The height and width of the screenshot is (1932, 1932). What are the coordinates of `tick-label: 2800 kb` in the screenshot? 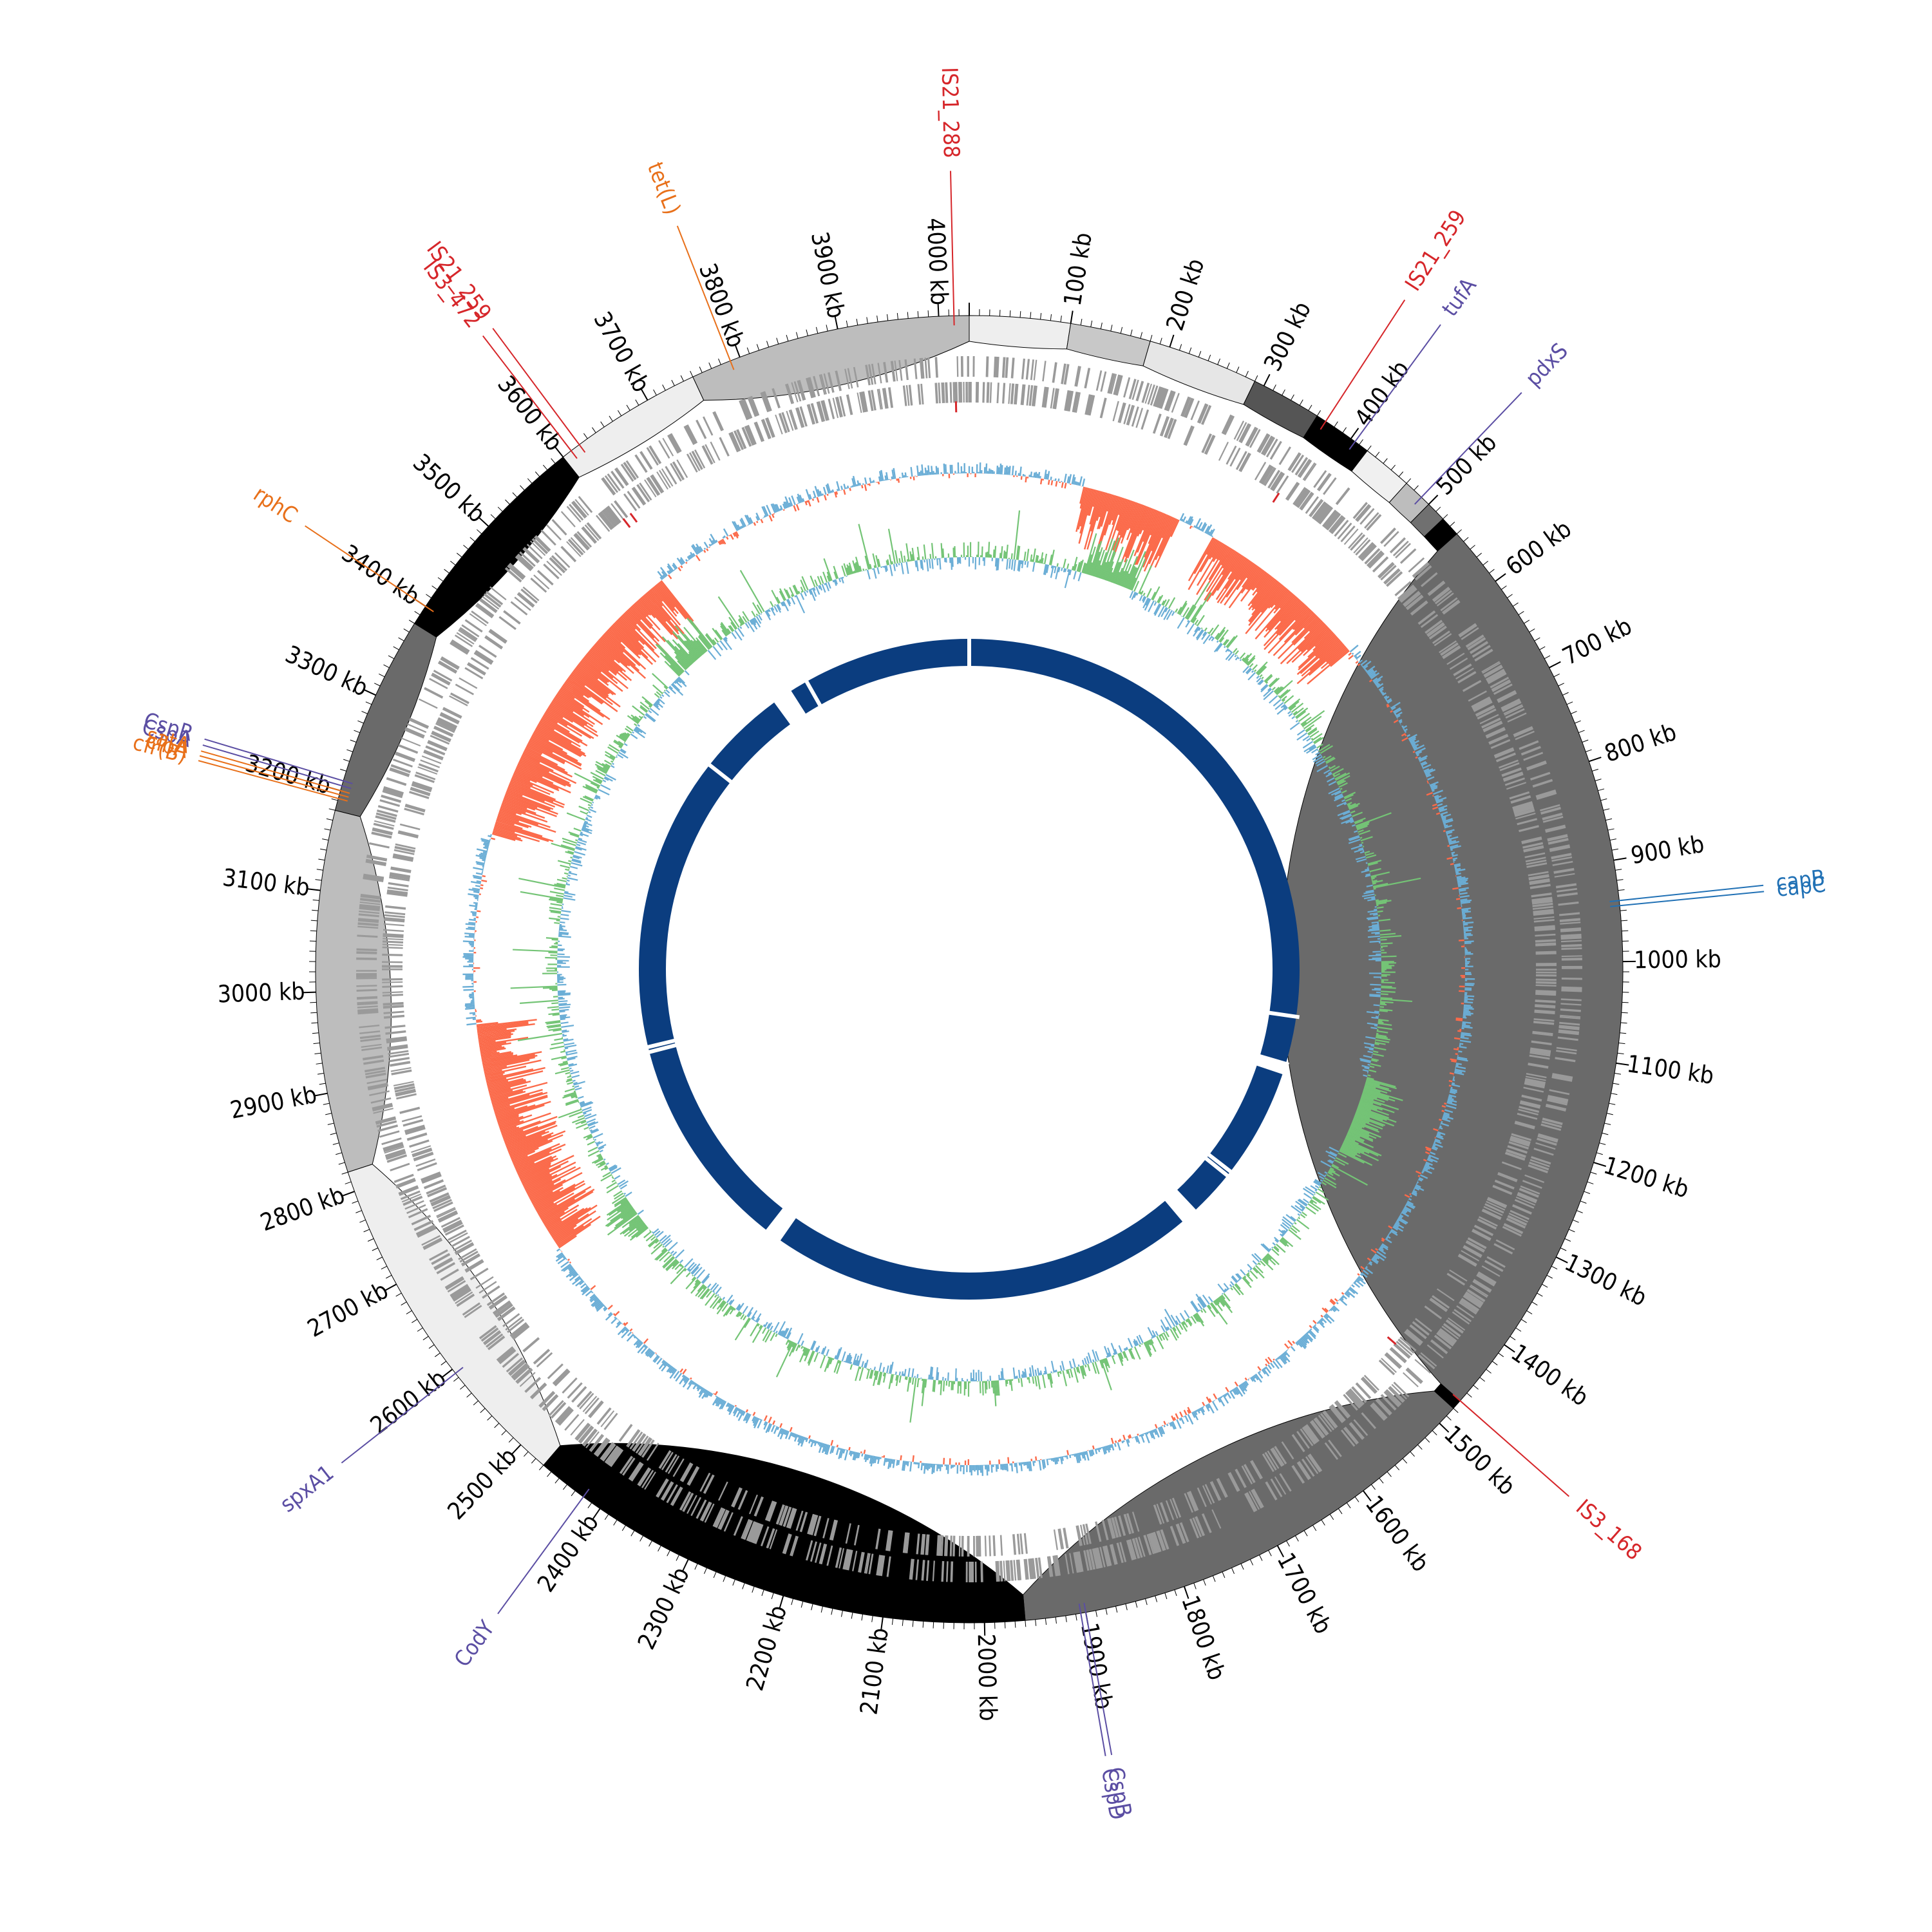 It's located at (302, 1209).